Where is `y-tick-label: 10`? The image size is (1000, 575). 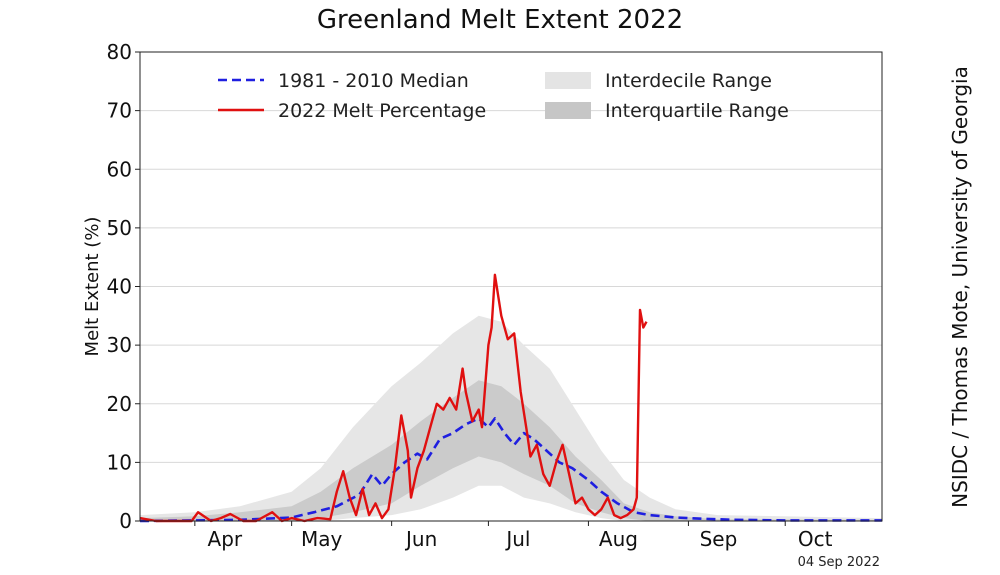 y-tick-label: 10 is located at coordinates (119, 462).